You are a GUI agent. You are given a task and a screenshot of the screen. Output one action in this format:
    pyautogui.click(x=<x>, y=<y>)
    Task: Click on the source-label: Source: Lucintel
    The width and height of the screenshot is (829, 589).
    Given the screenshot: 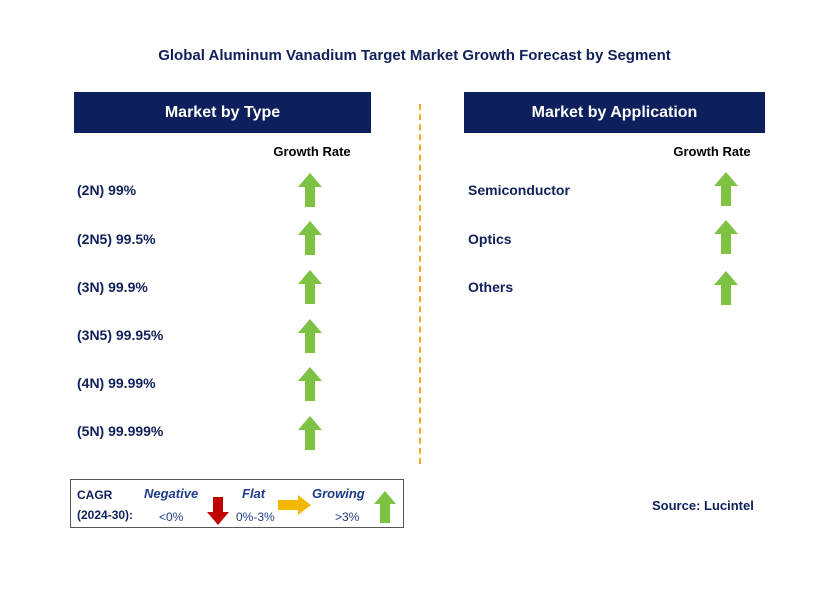 What is the action you would take?
    pyautogui.click(x=703, y=505)
    